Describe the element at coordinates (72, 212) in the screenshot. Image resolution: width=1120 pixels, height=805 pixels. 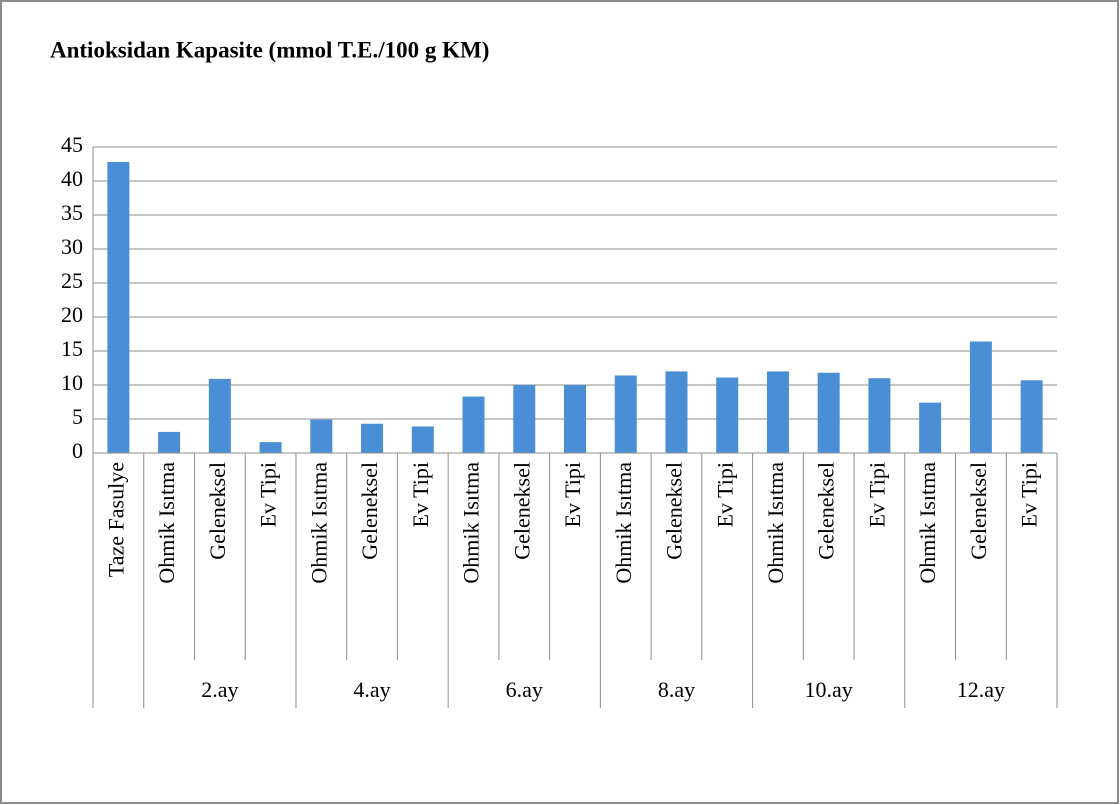
I see `y-tick-label: 35` at that location.